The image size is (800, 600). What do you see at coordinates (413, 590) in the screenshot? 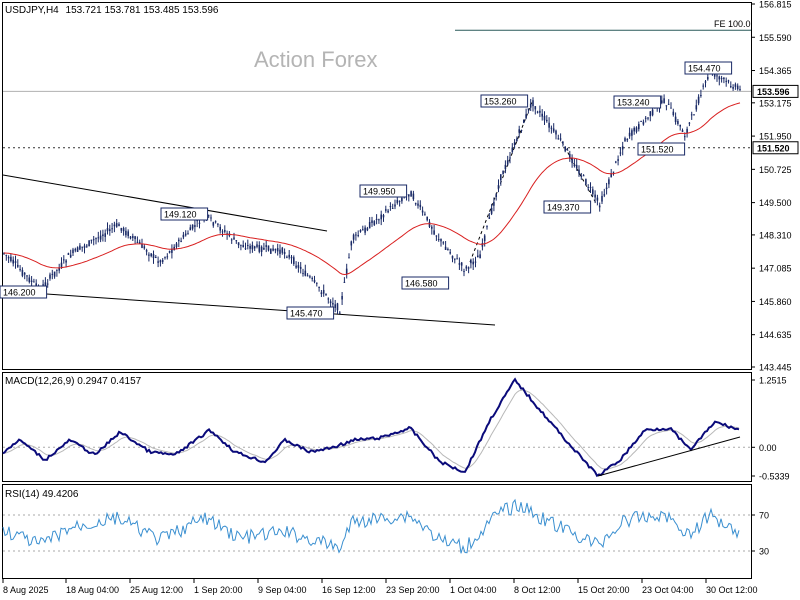
I see `time-tick-label: 23 Sep 20:00` at bounding box center [413, 590].